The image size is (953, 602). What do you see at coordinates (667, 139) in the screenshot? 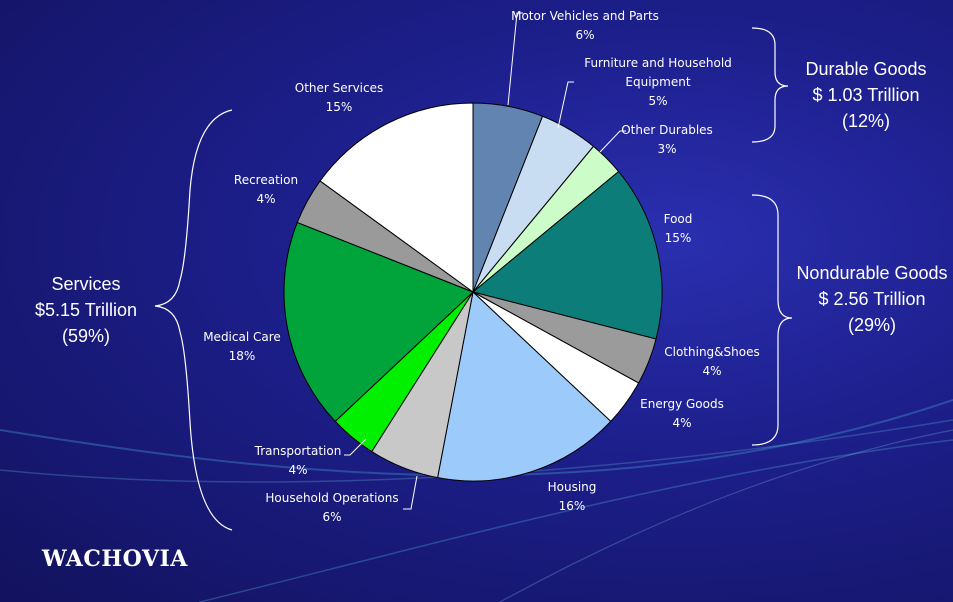
I see `slice-label-other-durables: Other Durables 3%` at bounding box center [667, 139].